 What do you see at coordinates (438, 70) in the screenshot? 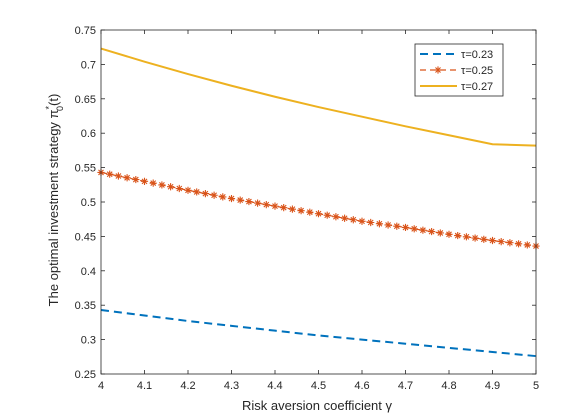
I see `legend-marker` at bounding box center [438, 70].